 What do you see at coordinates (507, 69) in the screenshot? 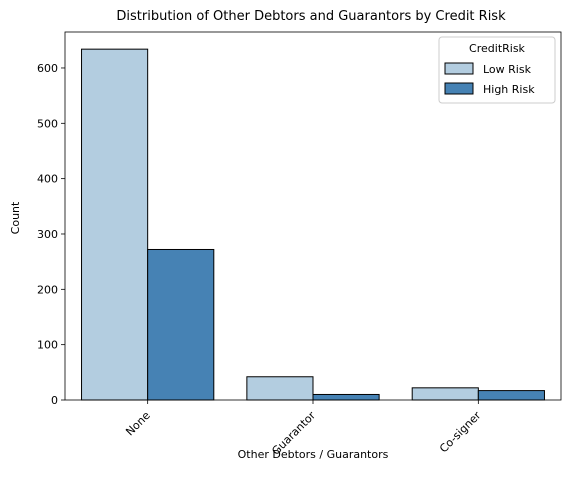
I see `legend-label: Low Risk` at bounding box center [507, 69].